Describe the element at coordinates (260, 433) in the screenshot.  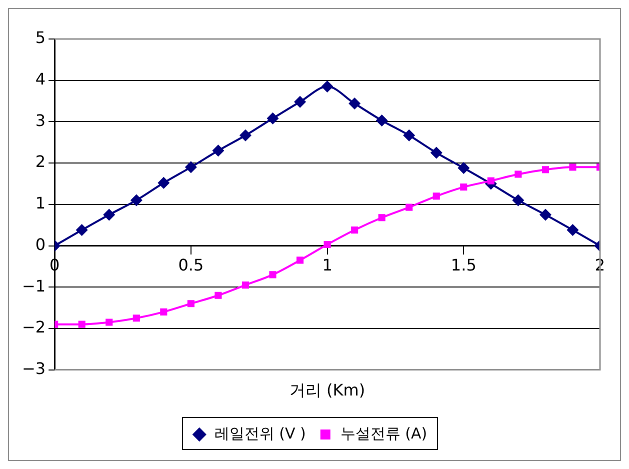
I see `legend-label: 레일전위 (V )` at that location.